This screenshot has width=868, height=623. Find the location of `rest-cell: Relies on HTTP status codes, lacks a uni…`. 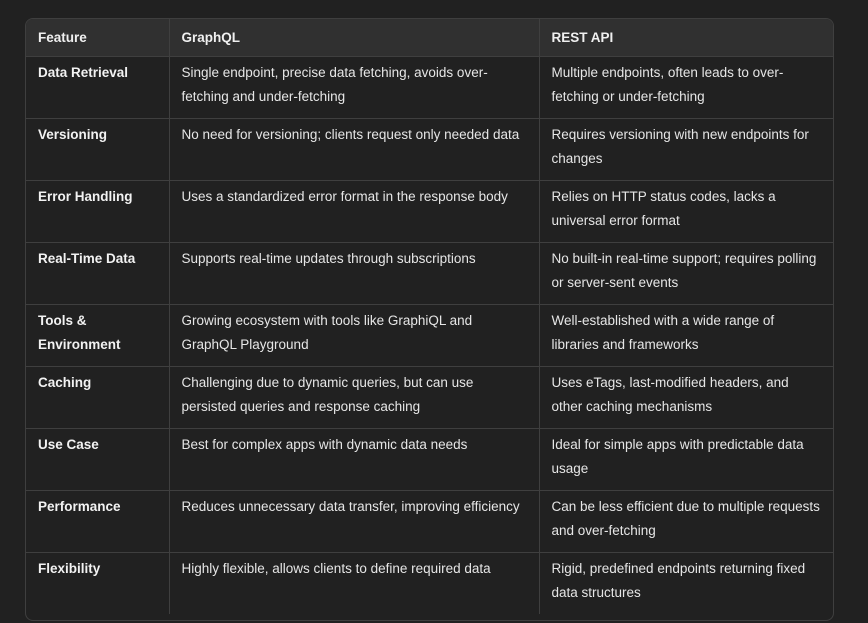

rest-cell: Relies on HTTP status codes, lacks a uni… is located at coordinates (686, 211).